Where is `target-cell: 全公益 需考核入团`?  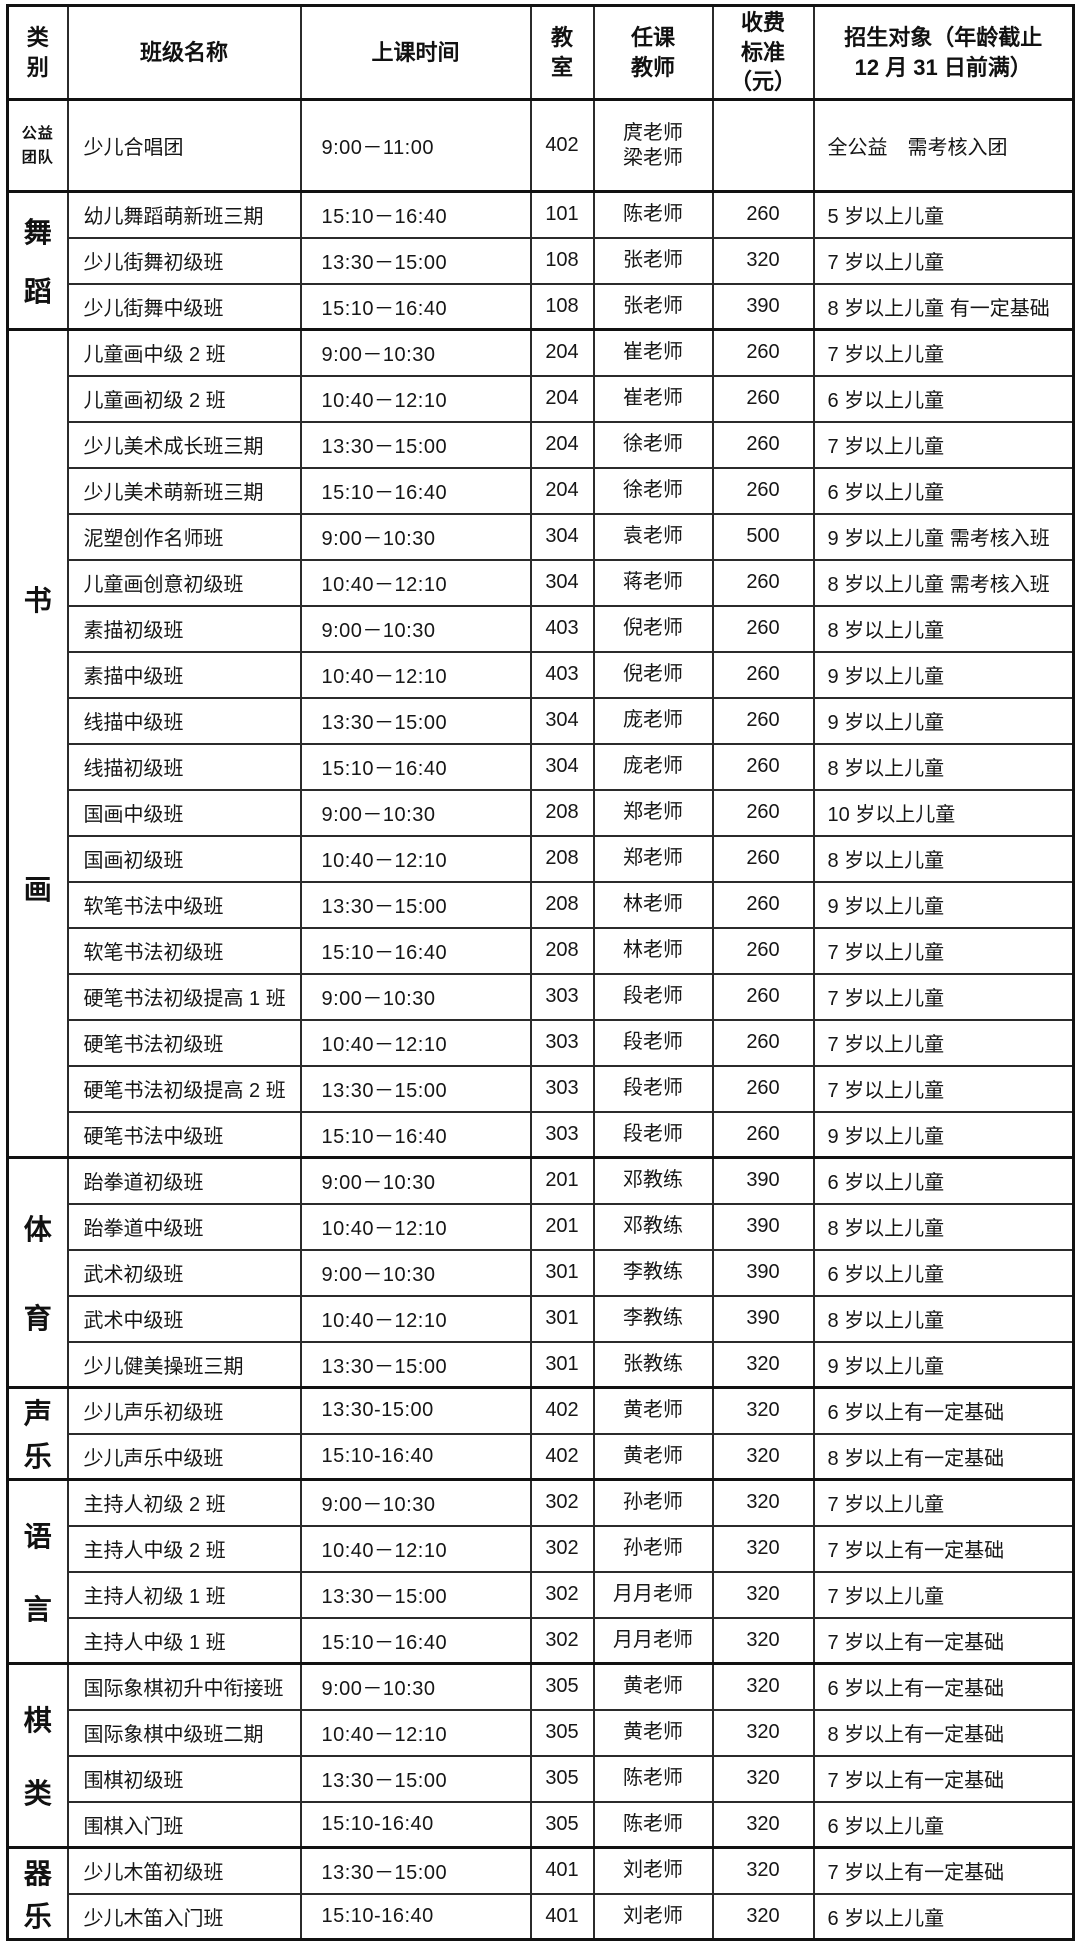 target-cell: 全公益 需考核入团 is located at coordinates (943, 145).